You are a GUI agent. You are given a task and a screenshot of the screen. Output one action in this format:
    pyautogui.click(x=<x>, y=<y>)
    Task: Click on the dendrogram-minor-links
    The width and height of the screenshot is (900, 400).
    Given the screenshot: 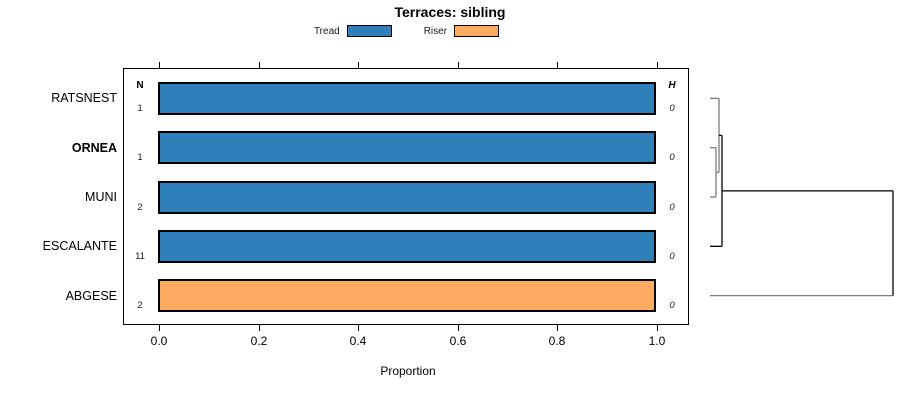 What is the action you would take?
    pyautogui.click(x=801, y=197)
    